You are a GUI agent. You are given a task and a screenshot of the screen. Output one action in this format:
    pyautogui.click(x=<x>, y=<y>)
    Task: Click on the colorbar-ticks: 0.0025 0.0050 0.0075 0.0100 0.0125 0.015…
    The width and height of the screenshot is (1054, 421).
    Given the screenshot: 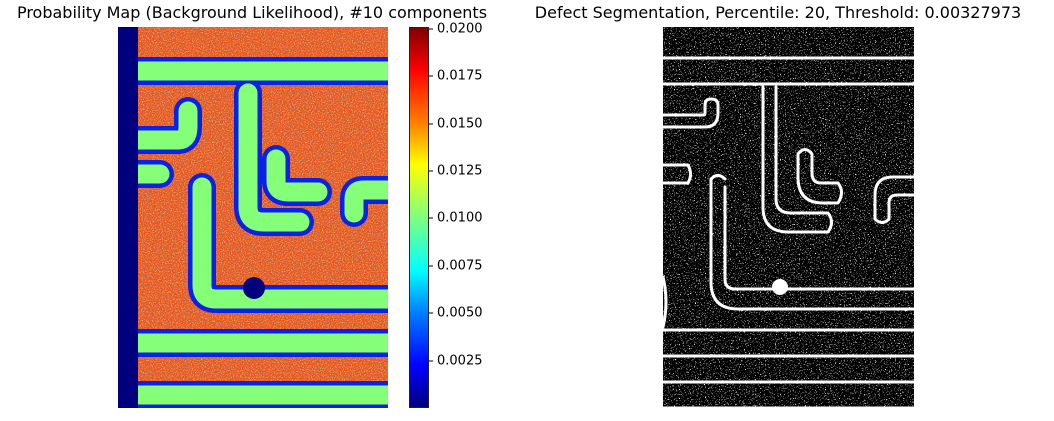 What is the action you would take?
    pyautogui.click(x=469, y=214)
    